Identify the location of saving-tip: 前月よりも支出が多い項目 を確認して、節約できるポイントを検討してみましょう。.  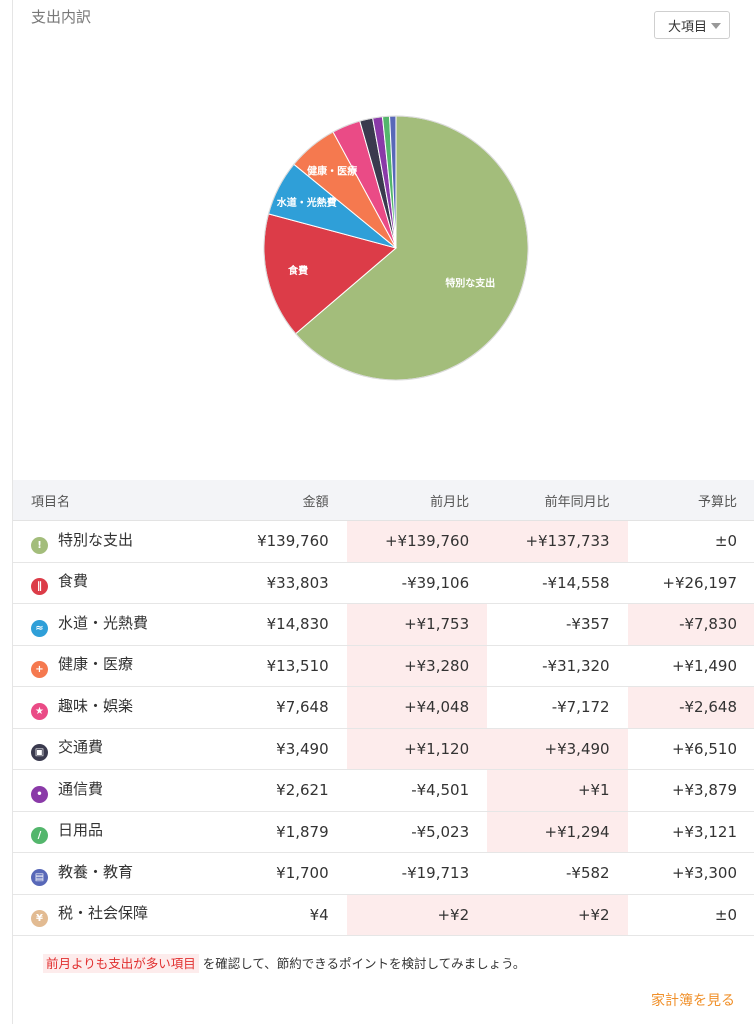
(284, 963).